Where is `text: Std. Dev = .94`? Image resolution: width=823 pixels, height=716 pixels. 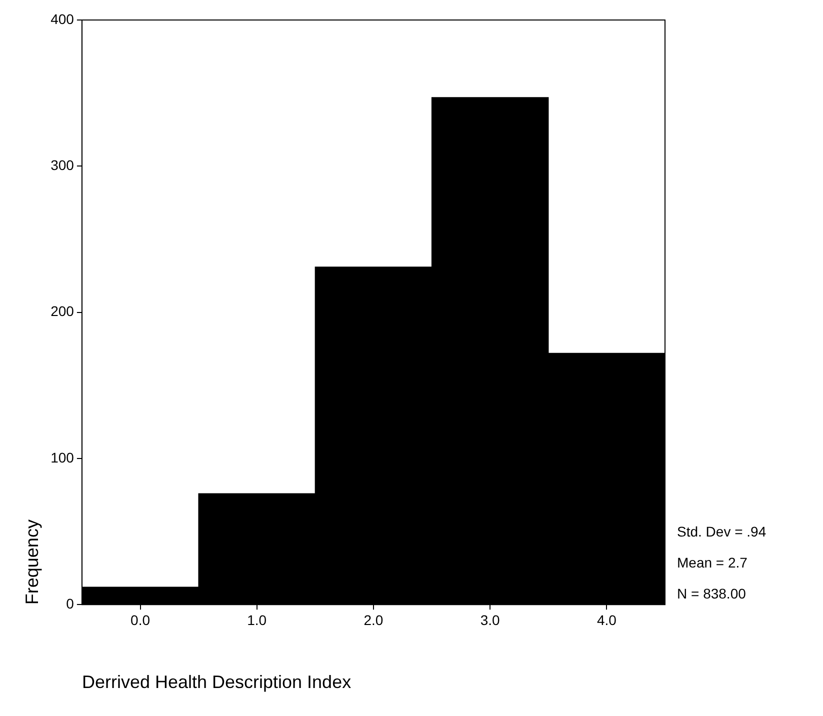 text: Std. Dev = .94 is located at coordinates (721, 531).